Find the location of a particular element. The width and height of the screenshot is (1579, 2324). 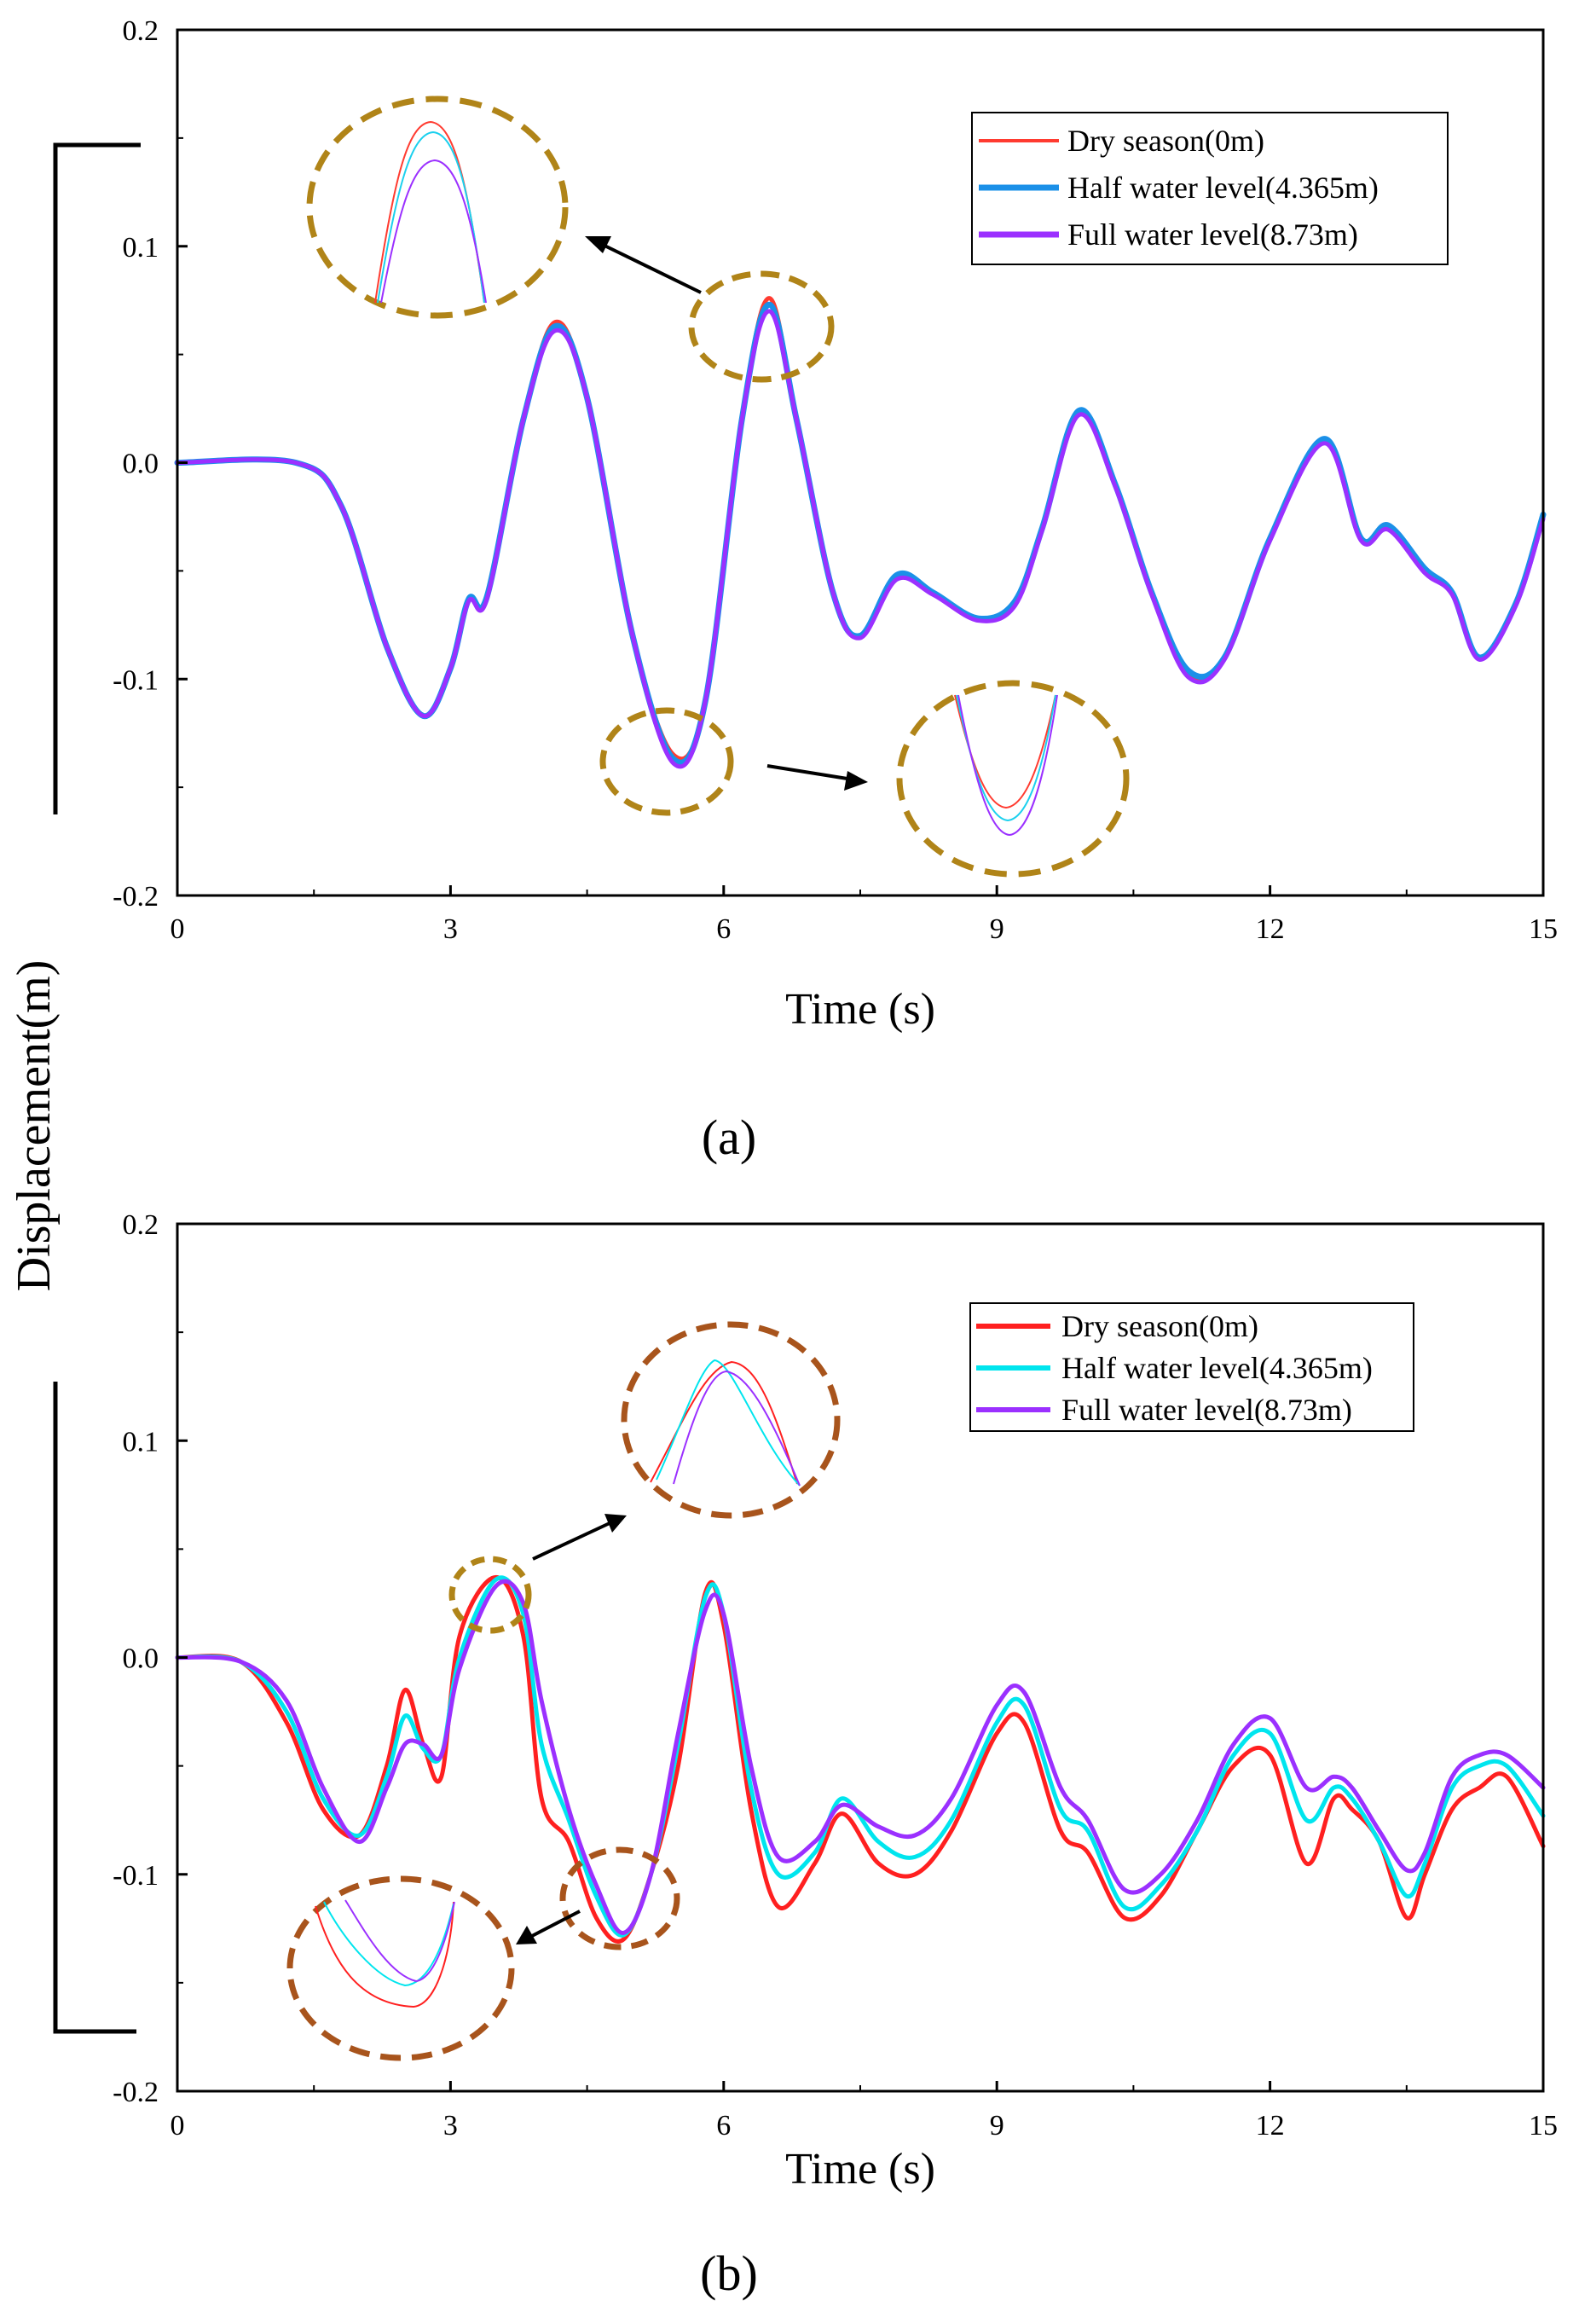

legend-a-dry-label: Dry season(0m) is located at coordinates (1165, 141).